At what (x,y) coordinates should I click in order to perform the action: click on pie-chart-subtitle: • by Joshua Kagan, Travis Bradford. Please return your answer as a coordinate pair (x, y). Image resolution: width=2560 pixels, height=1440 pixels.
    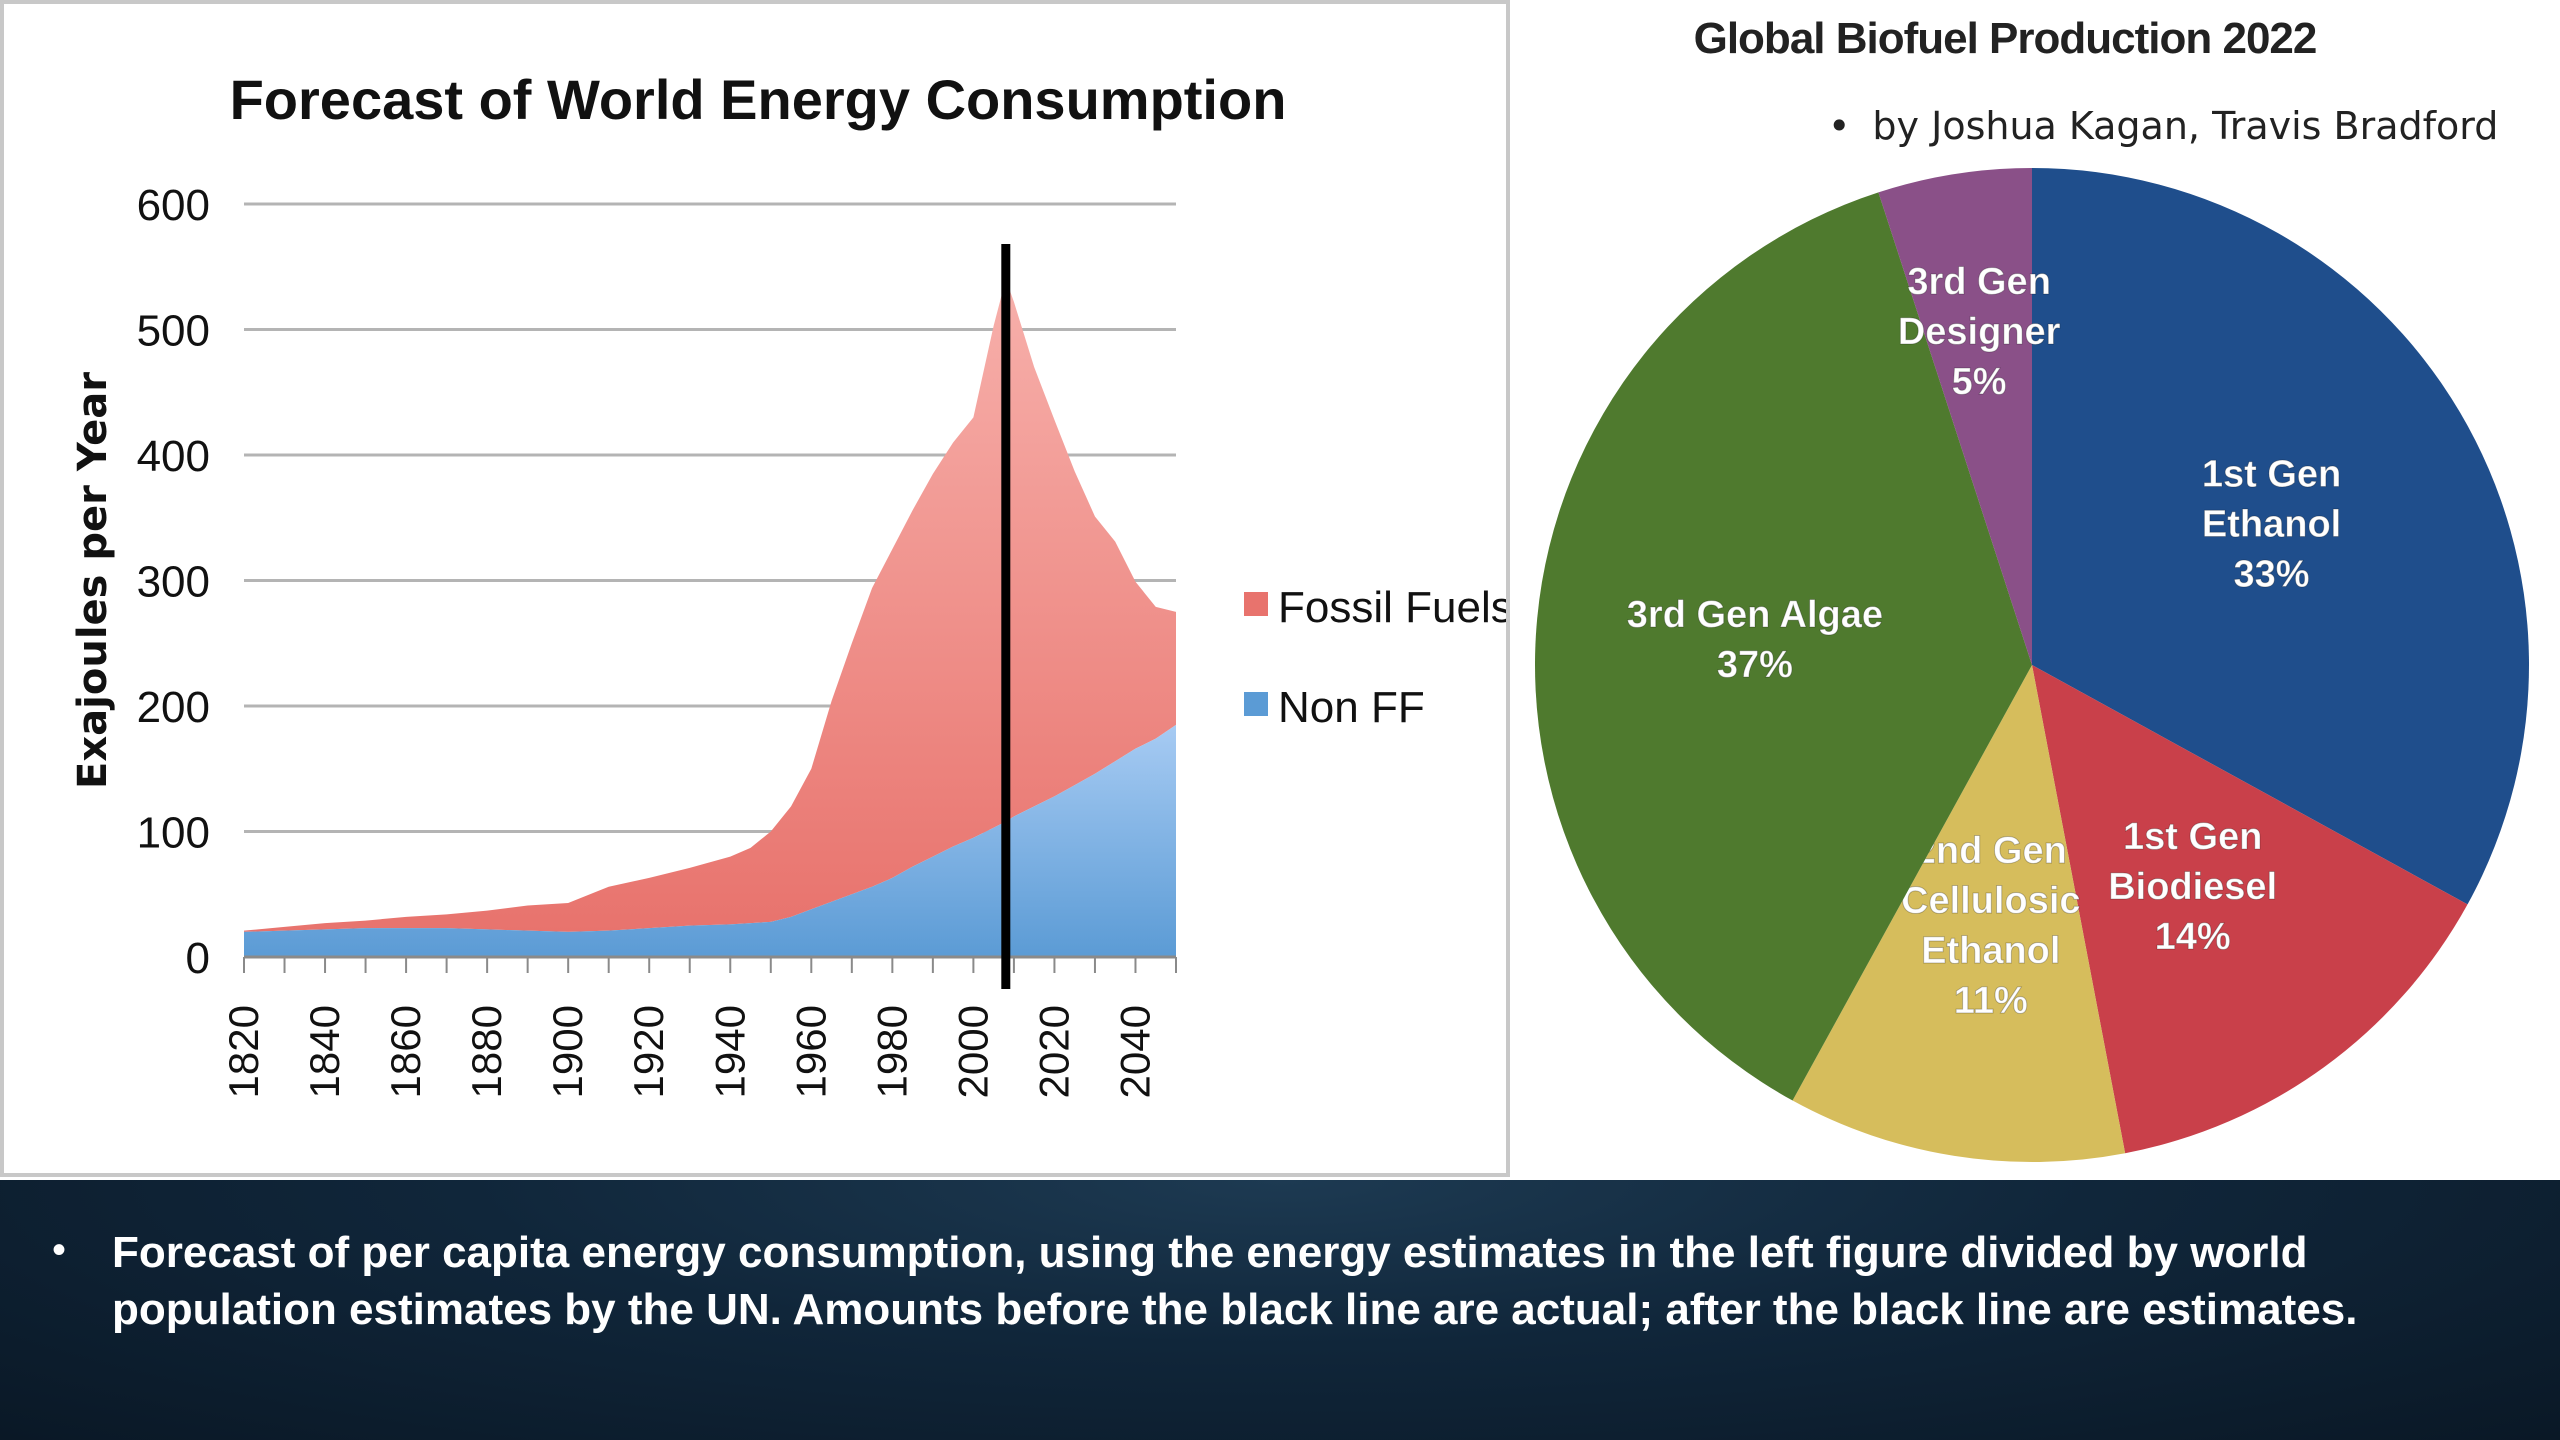
    Looking at the image, I should click on (2163, 126).